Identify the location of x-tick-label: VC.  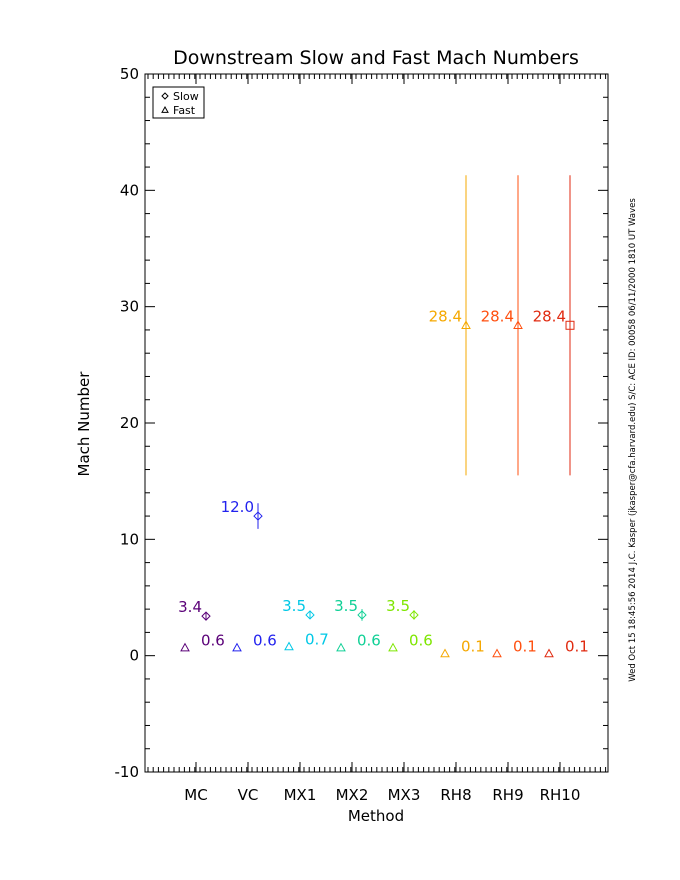
(248, 795).